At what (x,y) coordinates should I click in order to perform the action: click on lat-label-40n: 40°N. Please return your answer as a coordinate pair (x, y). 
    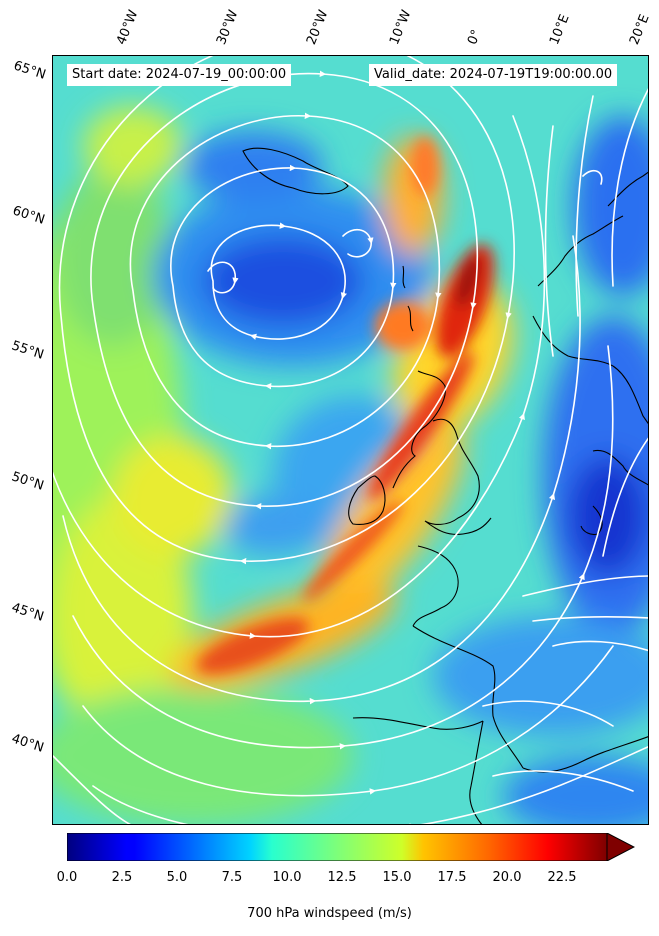
    Looking at the image, I should click on (27, 743).